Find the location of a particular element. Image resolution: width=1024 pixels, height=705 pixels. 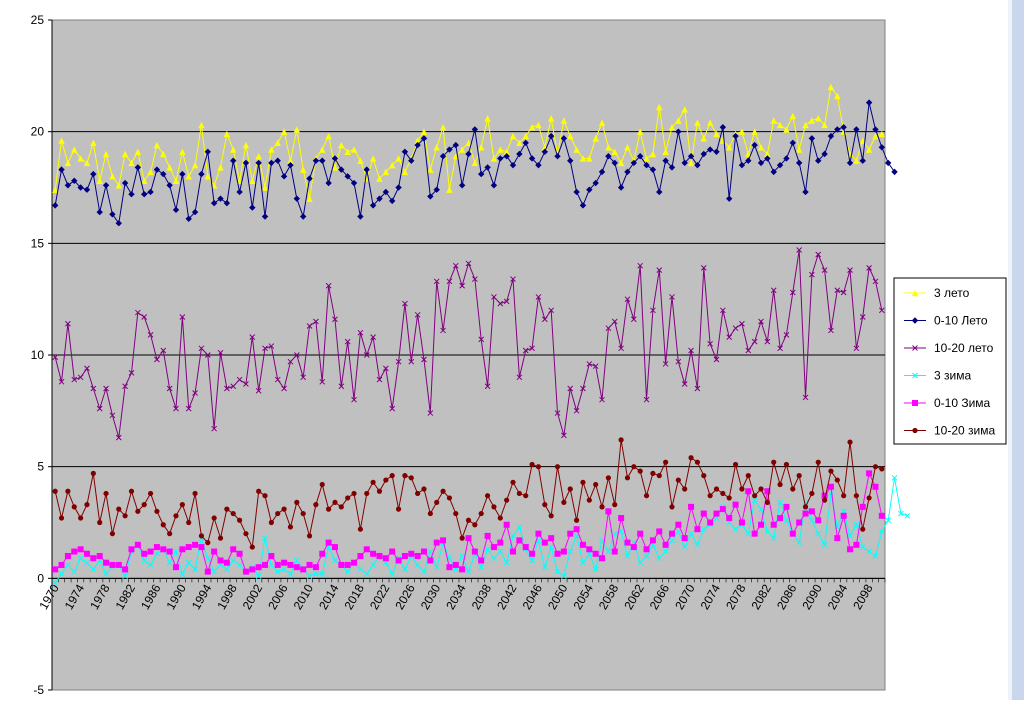

legend-label: 3 лето is located at coordinates (952, 293).